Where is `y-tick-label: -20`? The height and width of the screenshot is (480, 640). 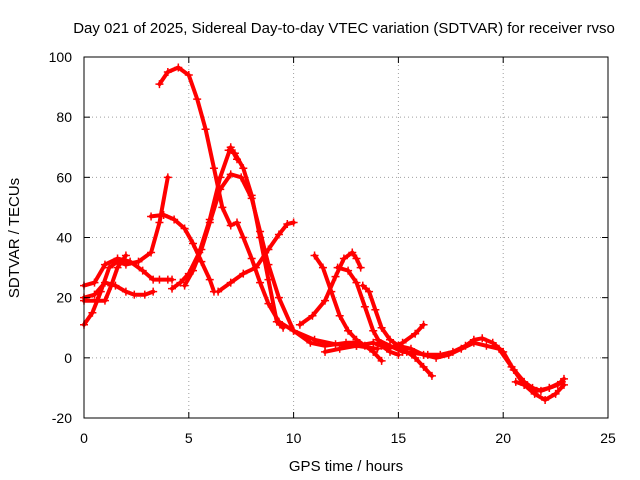
y-tick-label: -20 is located at coordinates (62, 418).